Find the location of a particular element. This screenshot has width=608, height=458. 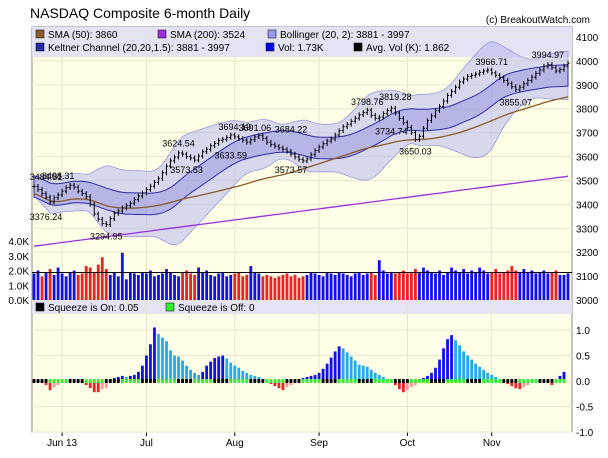

price-tick-label: 4000 is located at coordinates (587, 62).